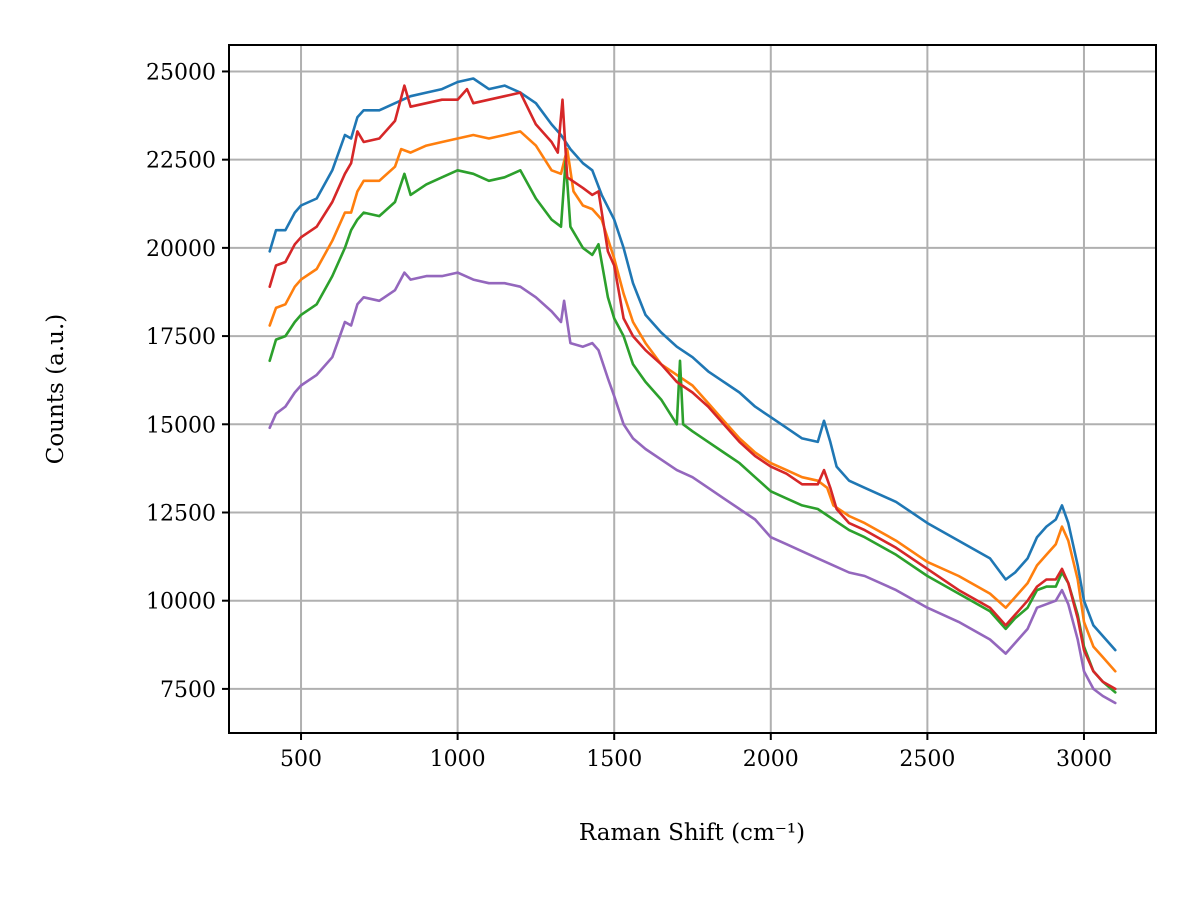  What do you see at coordinates (614, 759) in the screenshot?
I see `x-tick-label: 1500` at bounding box center [614, 759].